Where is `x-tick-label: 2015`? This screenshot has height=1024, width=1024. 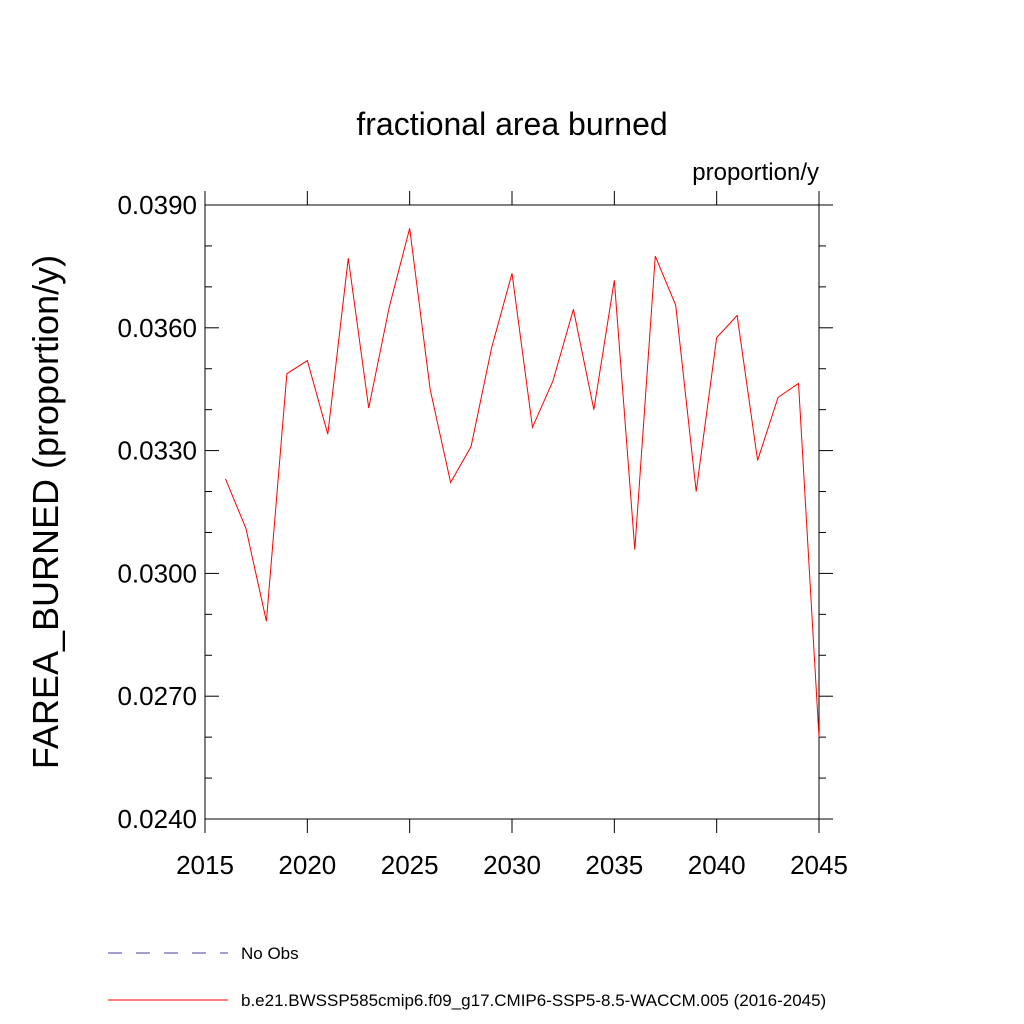 x-tick-label: 2015 is located at coordinates (205, 865).